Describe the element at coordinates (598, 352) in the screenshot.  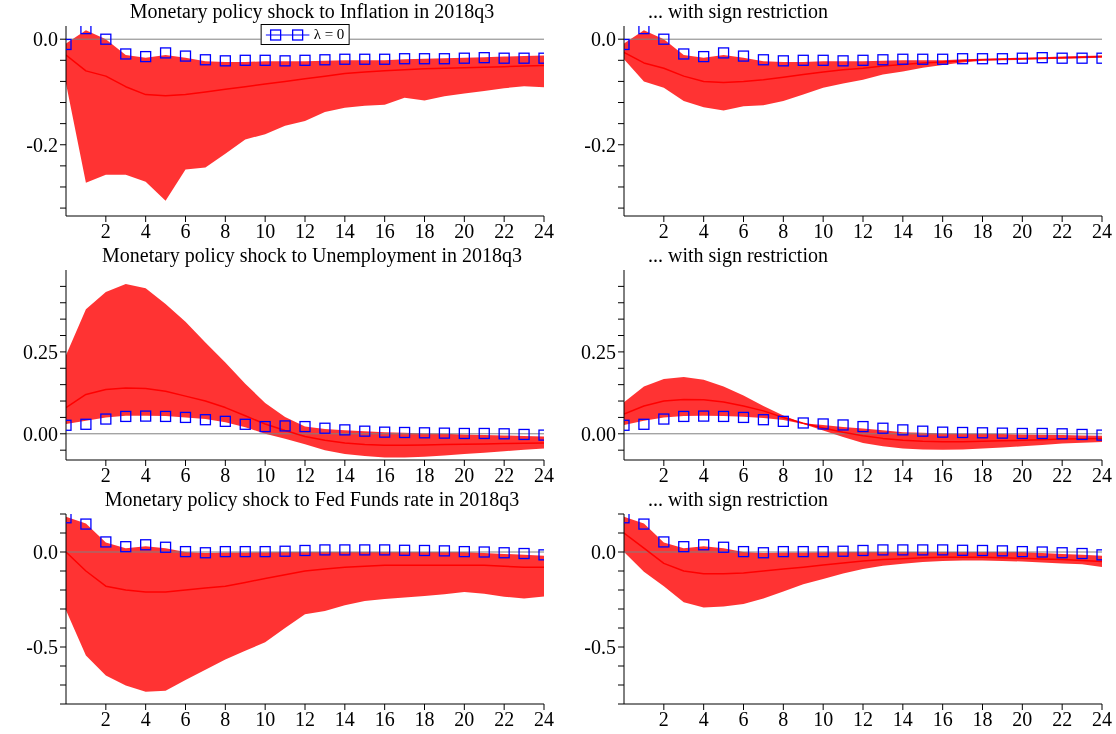
I see `y-tick-label: 0.25` at that location.